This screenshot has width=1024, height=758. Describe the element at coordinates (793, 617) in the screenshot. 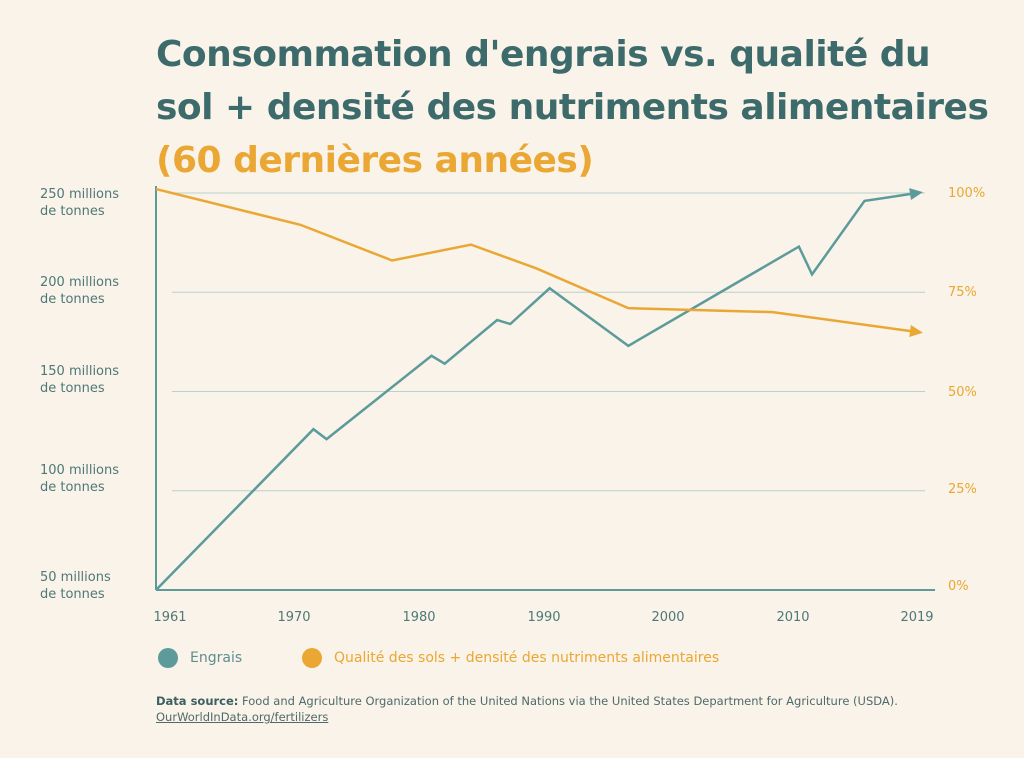

I see `x-tick-label-2010: 2010` at that location.